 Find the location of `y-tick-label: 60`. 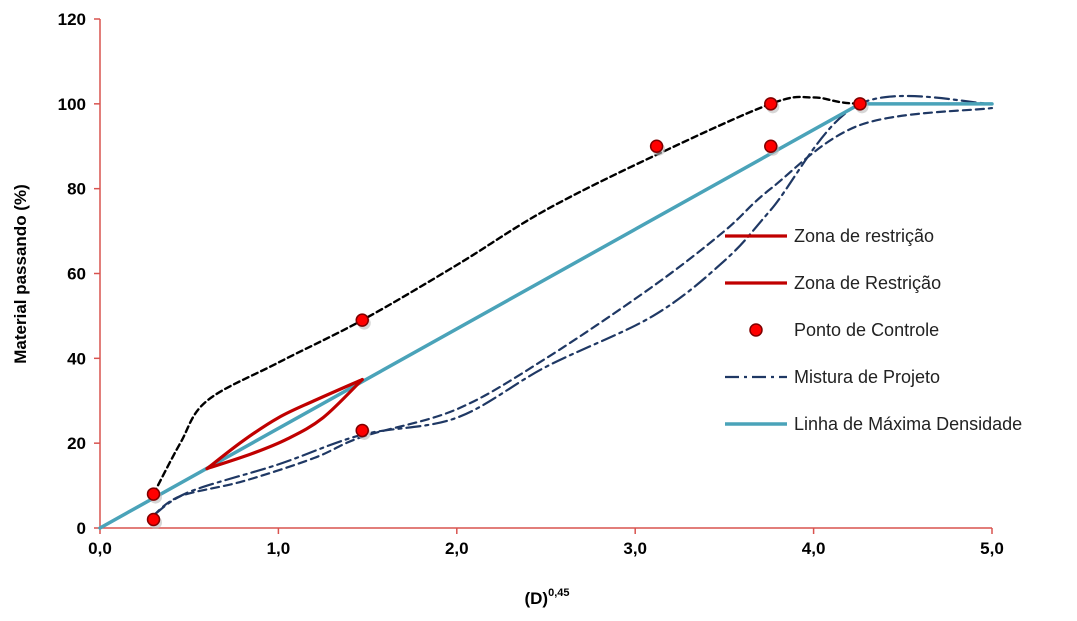

y-tick-label: 60 is located at coordinates (76, 274).